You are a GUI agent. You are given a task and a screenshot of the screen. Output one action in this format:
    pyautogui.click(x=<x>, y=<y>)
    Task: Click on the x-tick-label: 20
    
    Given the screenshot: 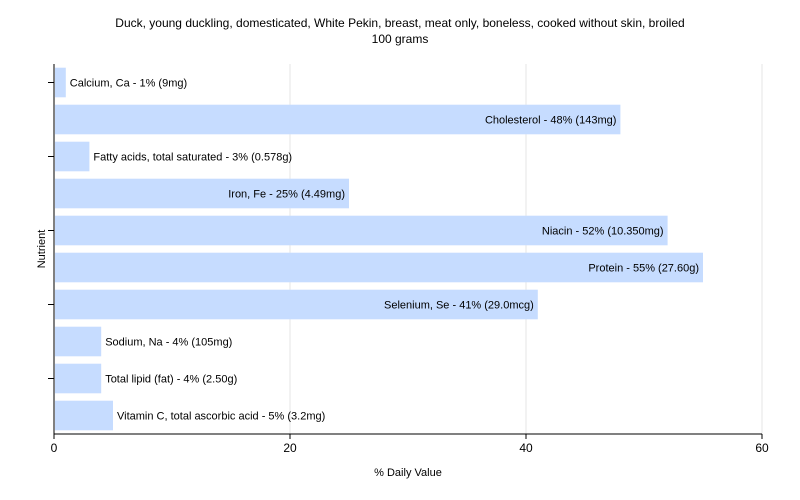 What is the action you would take?
    pyautogui.click(x=290, y=448)
    